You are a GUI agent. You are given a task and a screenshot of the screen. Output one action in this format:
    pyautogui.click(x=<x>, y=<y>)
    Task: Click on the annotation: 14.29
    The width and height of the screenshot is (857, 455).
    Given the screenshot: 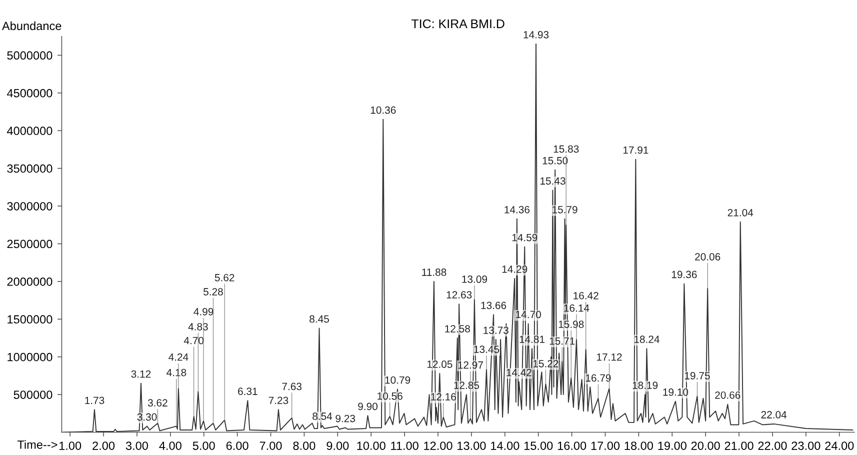 What is the action you would take?
    pyautogui.click(x=515, y=269)
    